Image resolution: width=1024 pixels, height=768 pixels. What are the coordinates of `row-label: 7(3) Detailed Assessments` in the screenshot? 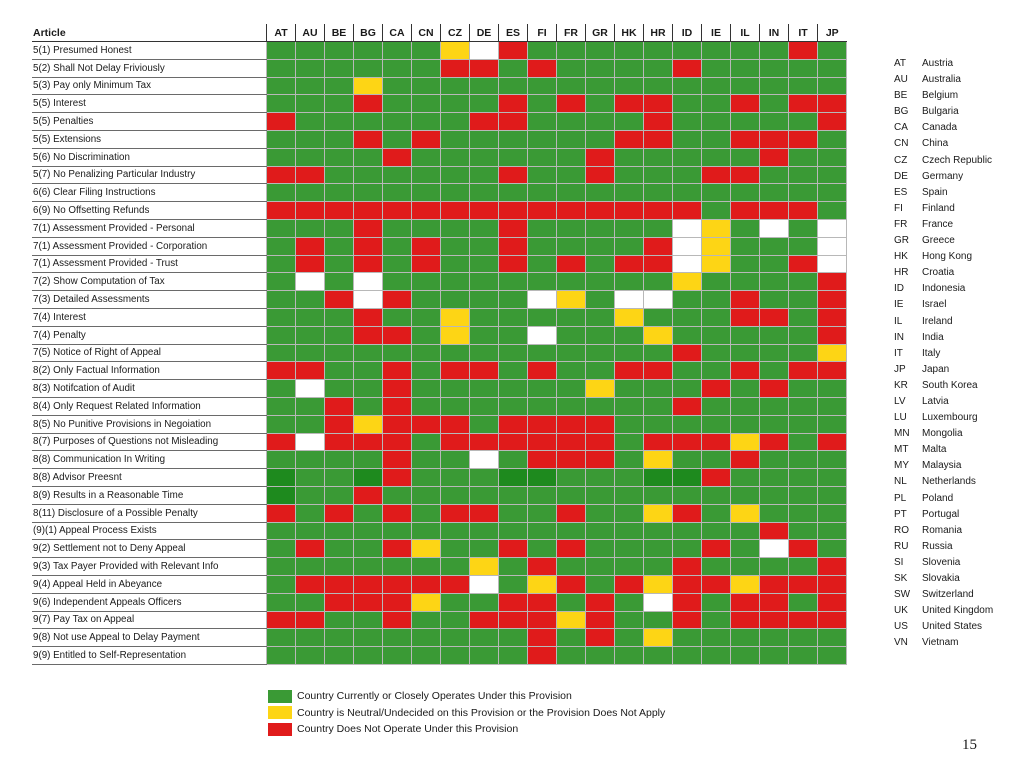 It's located at (149, 299).